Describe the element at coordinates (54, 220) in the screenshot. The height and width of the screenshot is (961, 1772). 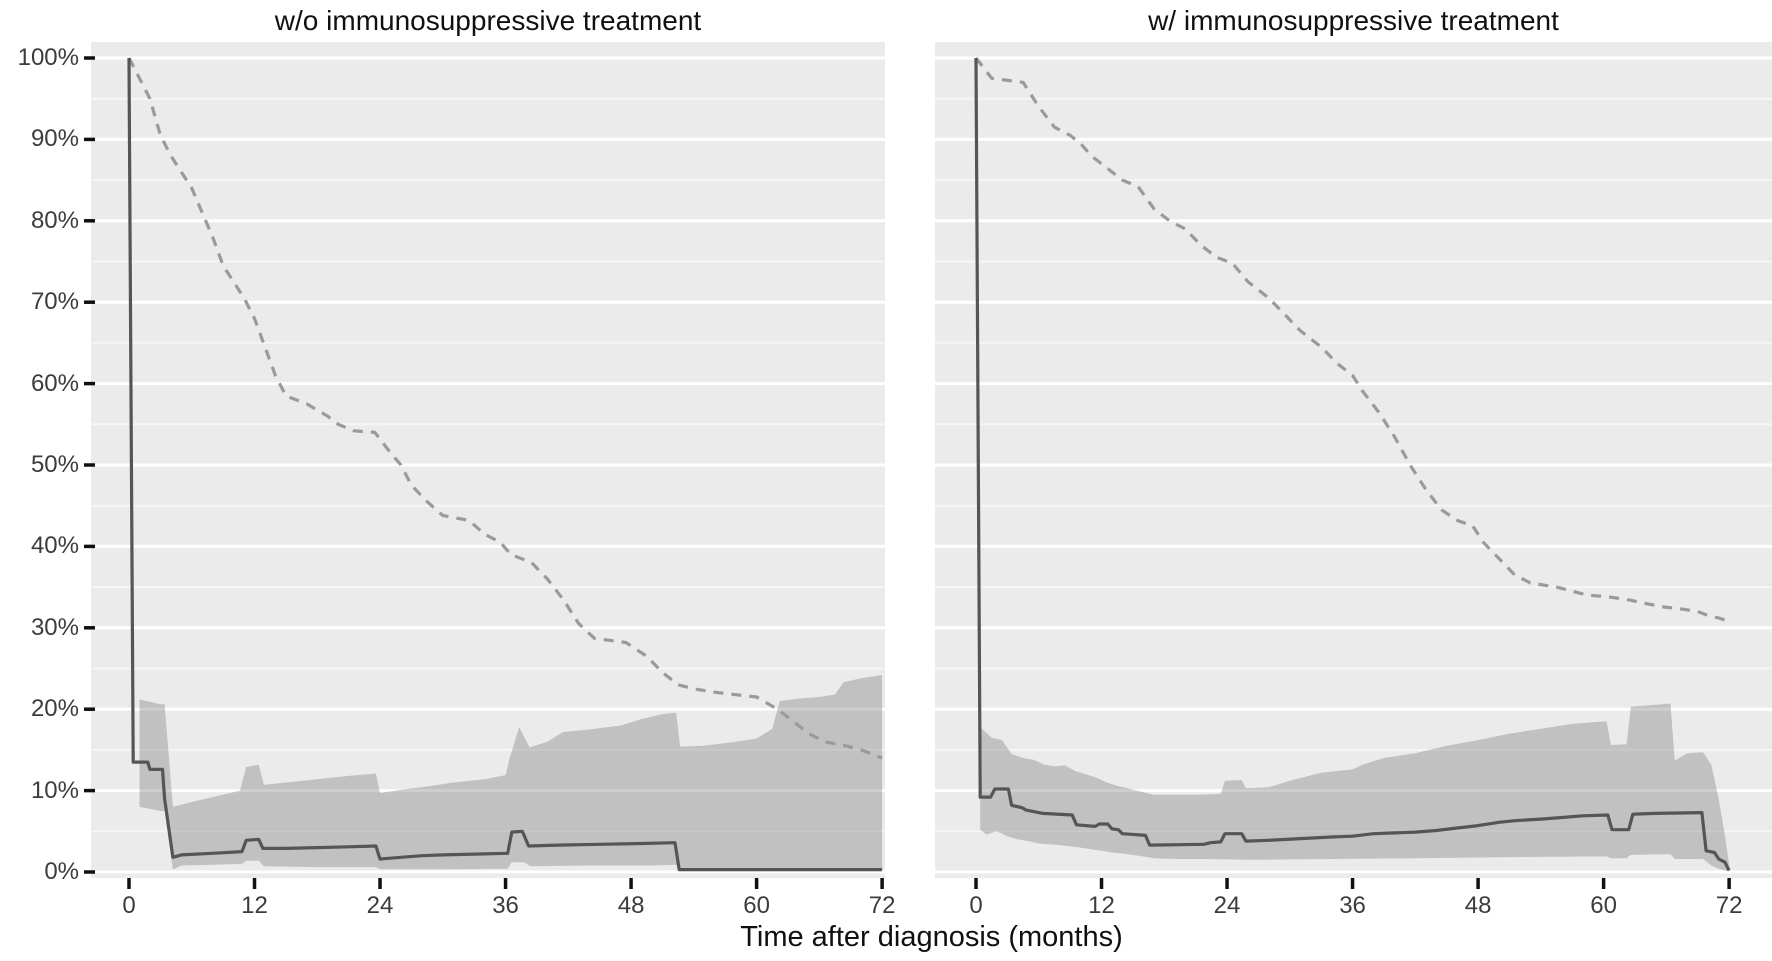
I see `y-tick-label: 80%` at that location.